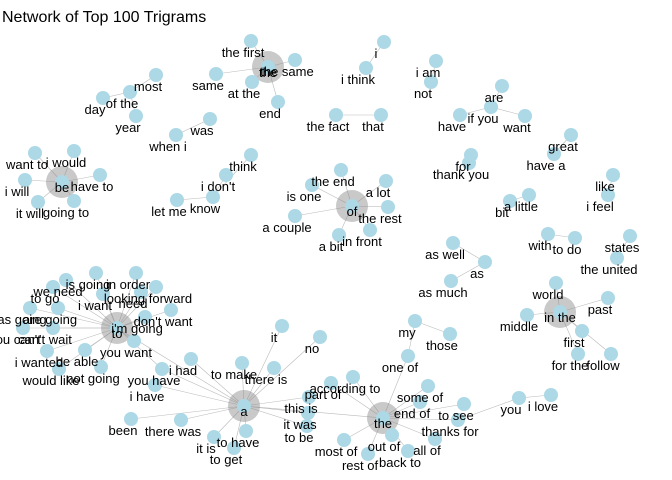 The height and width of the screenshot is (480, 672). What do you see at coordinates (238, 442) in the screenshot?
I see `node-label: to have` at bounding box center [238, 442].